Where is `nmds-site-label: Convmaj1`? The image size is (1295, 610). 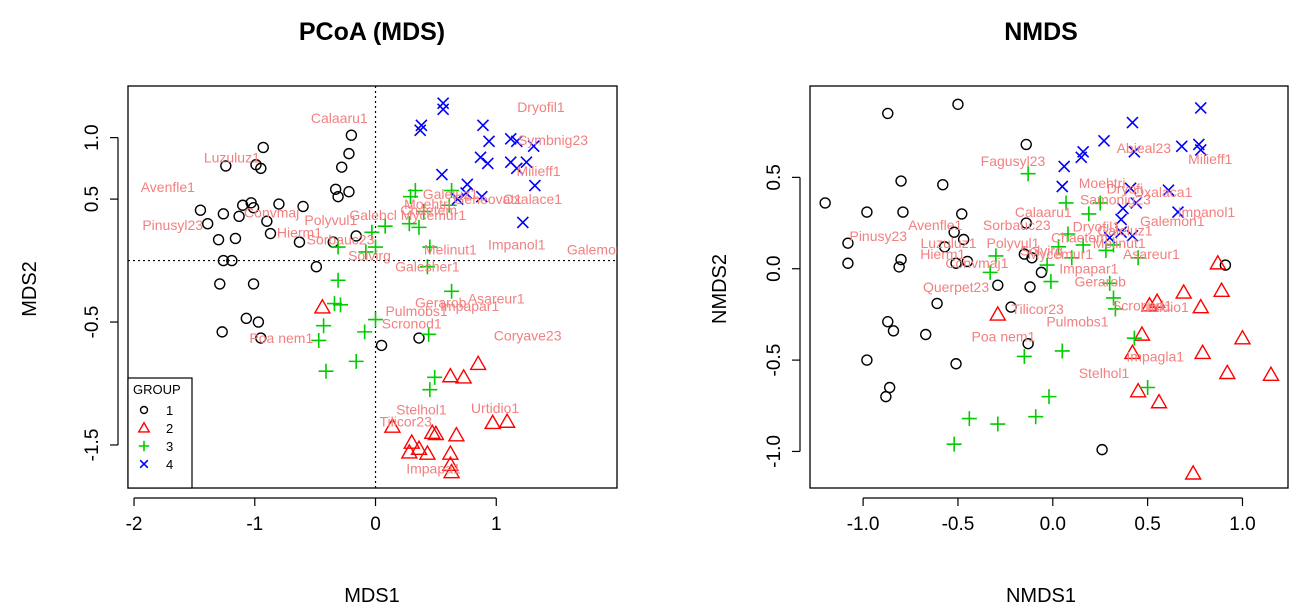 nmds-site-label: Convmaj1 is located at coordinates (976, 263).